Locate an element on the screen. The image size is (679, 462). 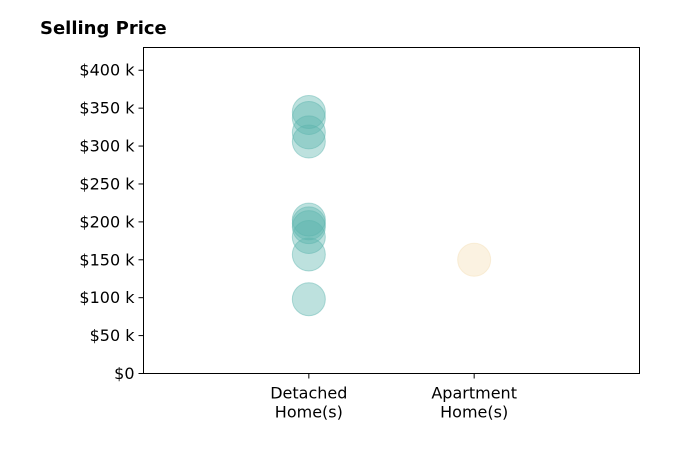
x-tick-label: Apartment Home(s) is located at coordinates (474, 403).